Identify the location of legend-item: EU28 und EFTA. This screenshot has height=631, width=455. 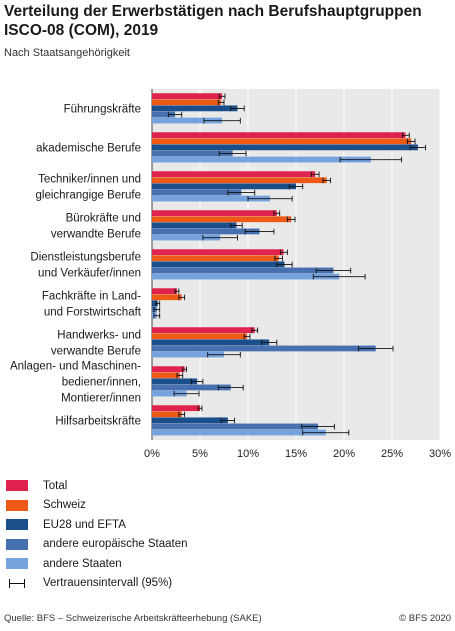
(97, 525).